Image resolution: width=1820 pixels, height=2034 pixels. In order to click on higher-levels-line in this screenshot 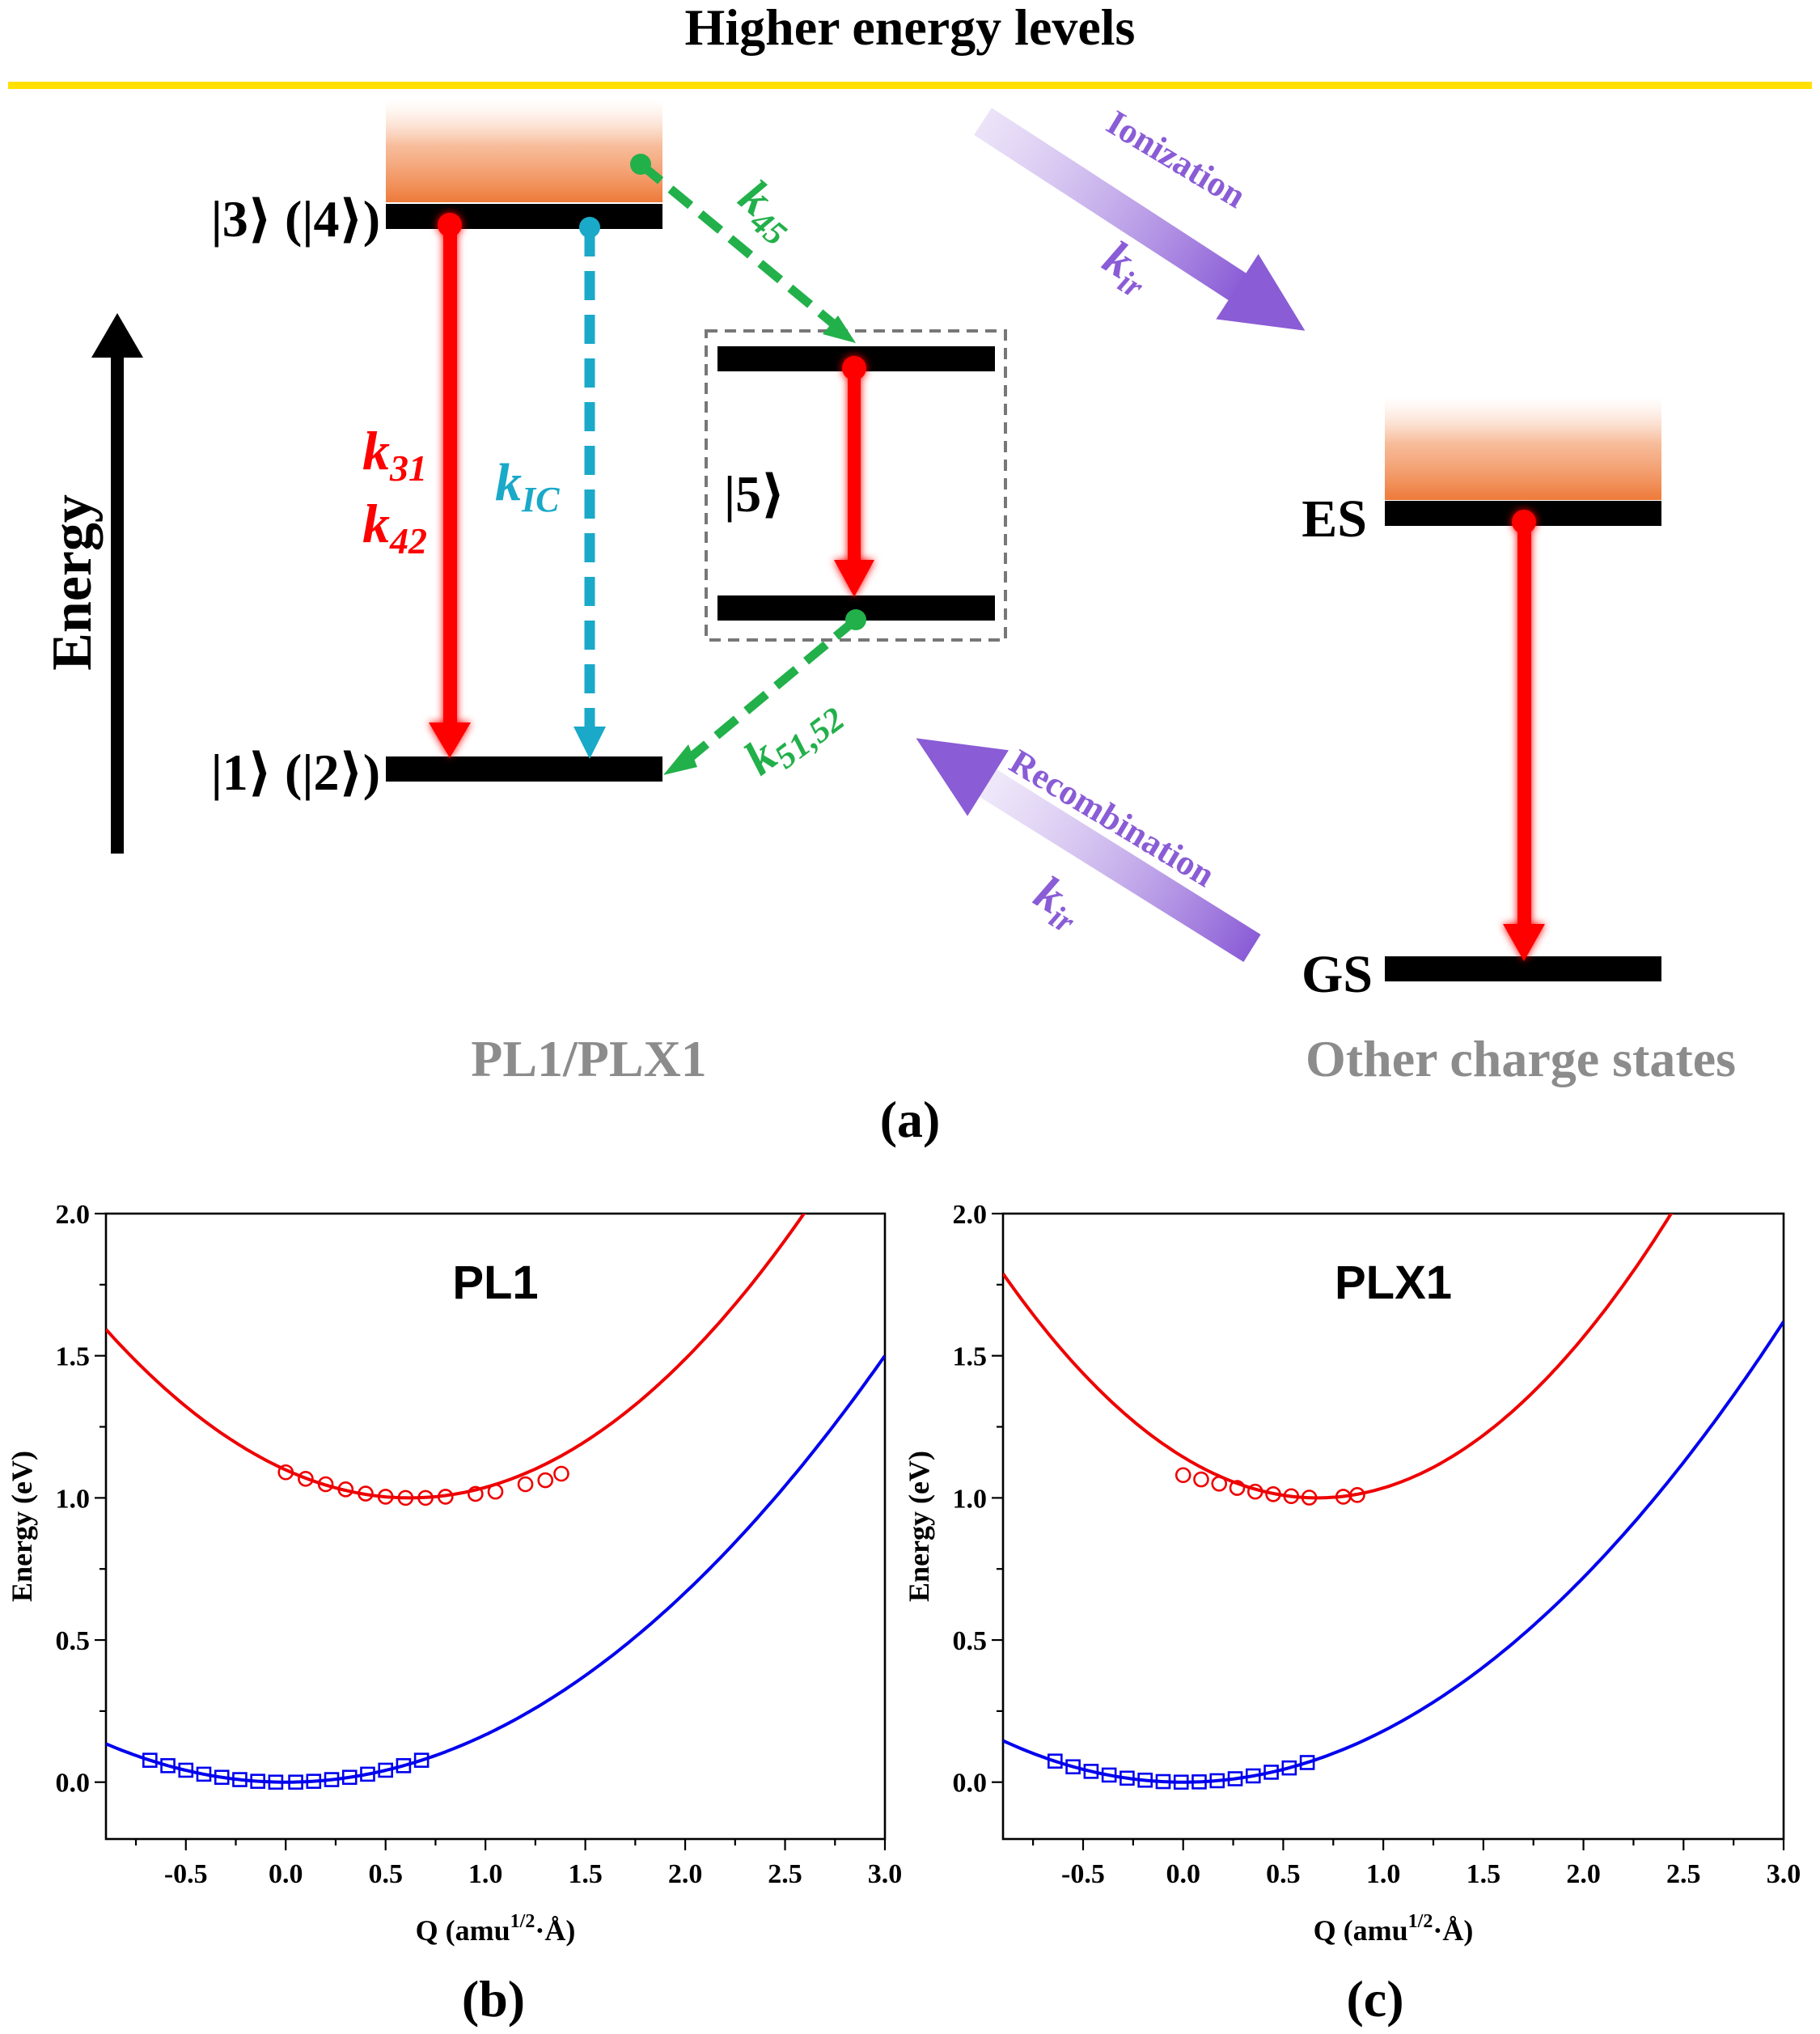, I will do `click(910, 85)`.